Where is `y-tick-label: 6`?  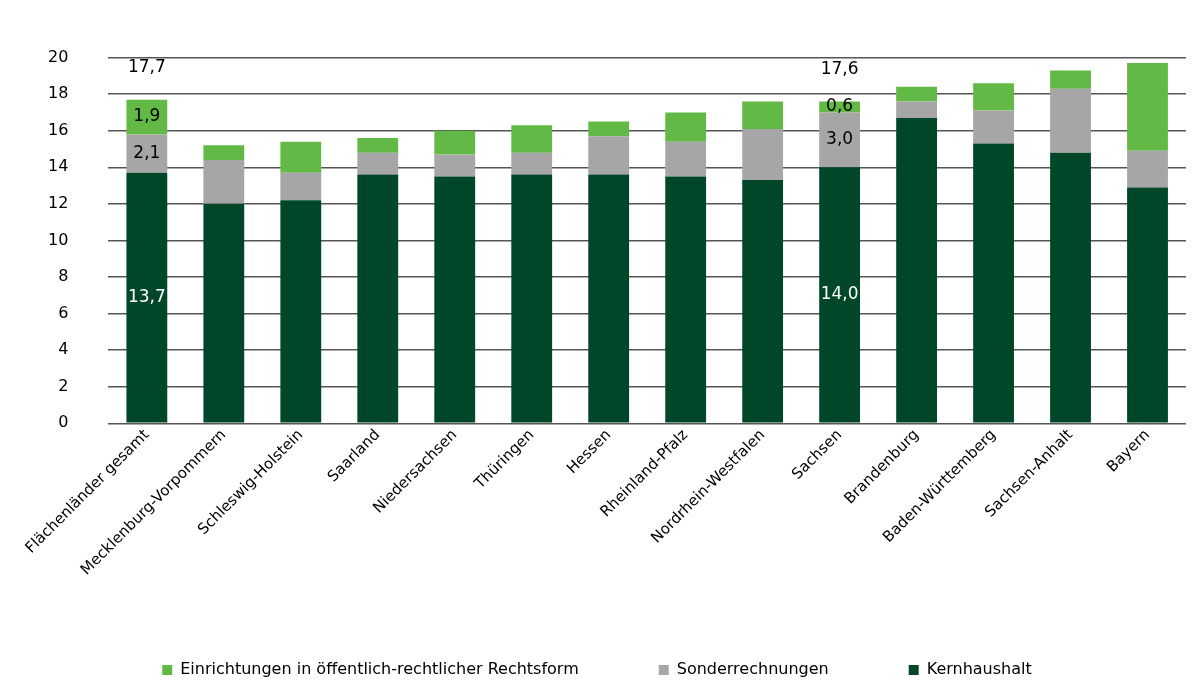 y-tick-label: 6 is located at coordinates (63, 312).